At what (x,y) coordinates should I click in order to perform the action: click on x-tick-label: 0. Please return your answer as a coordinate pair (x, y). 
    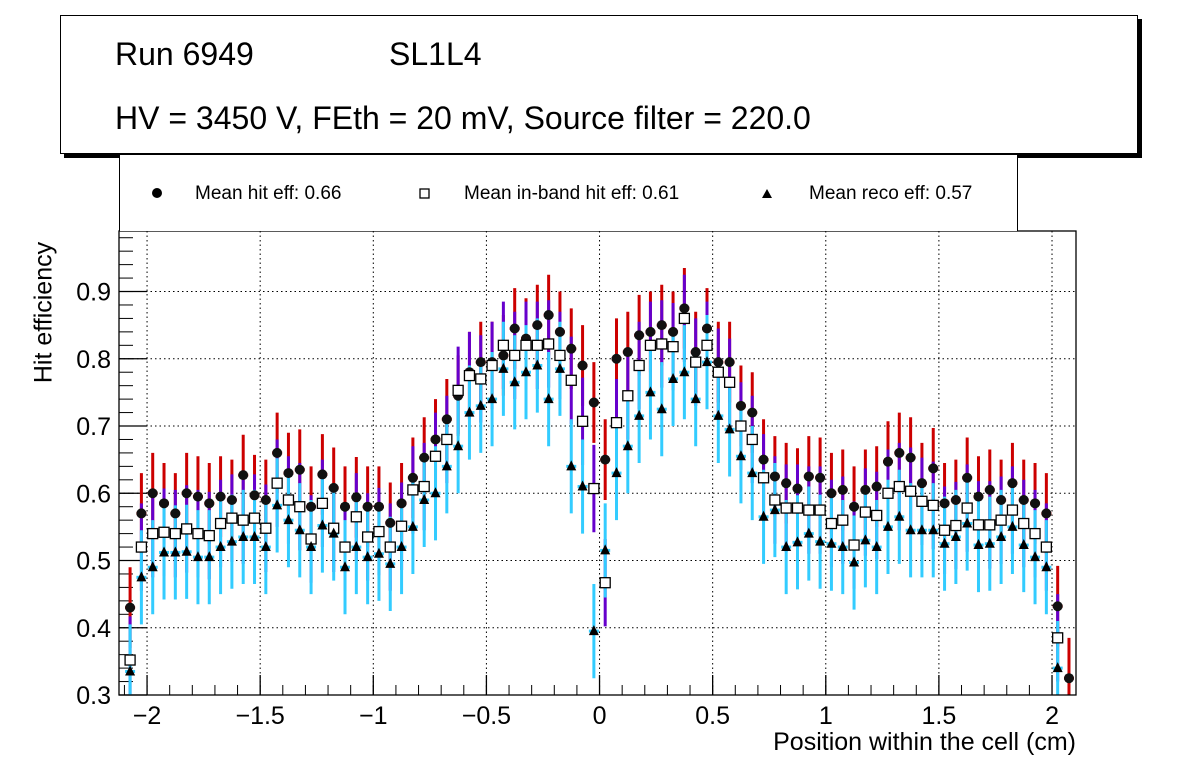
    Looking at the image, I should click on (600, 716).